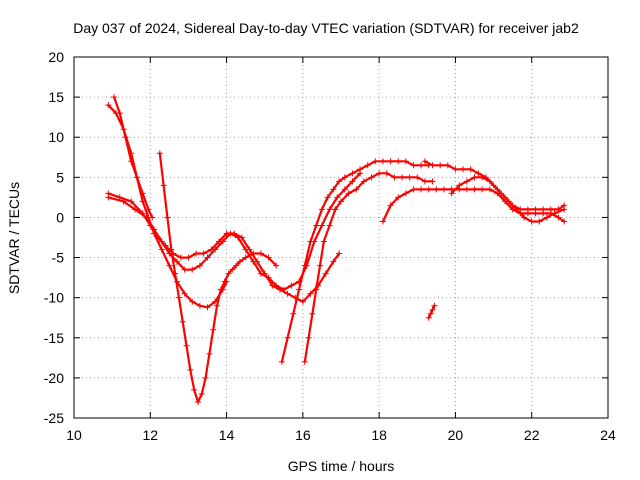  I want to click on y-tick-label: -10, so click(54, 298).